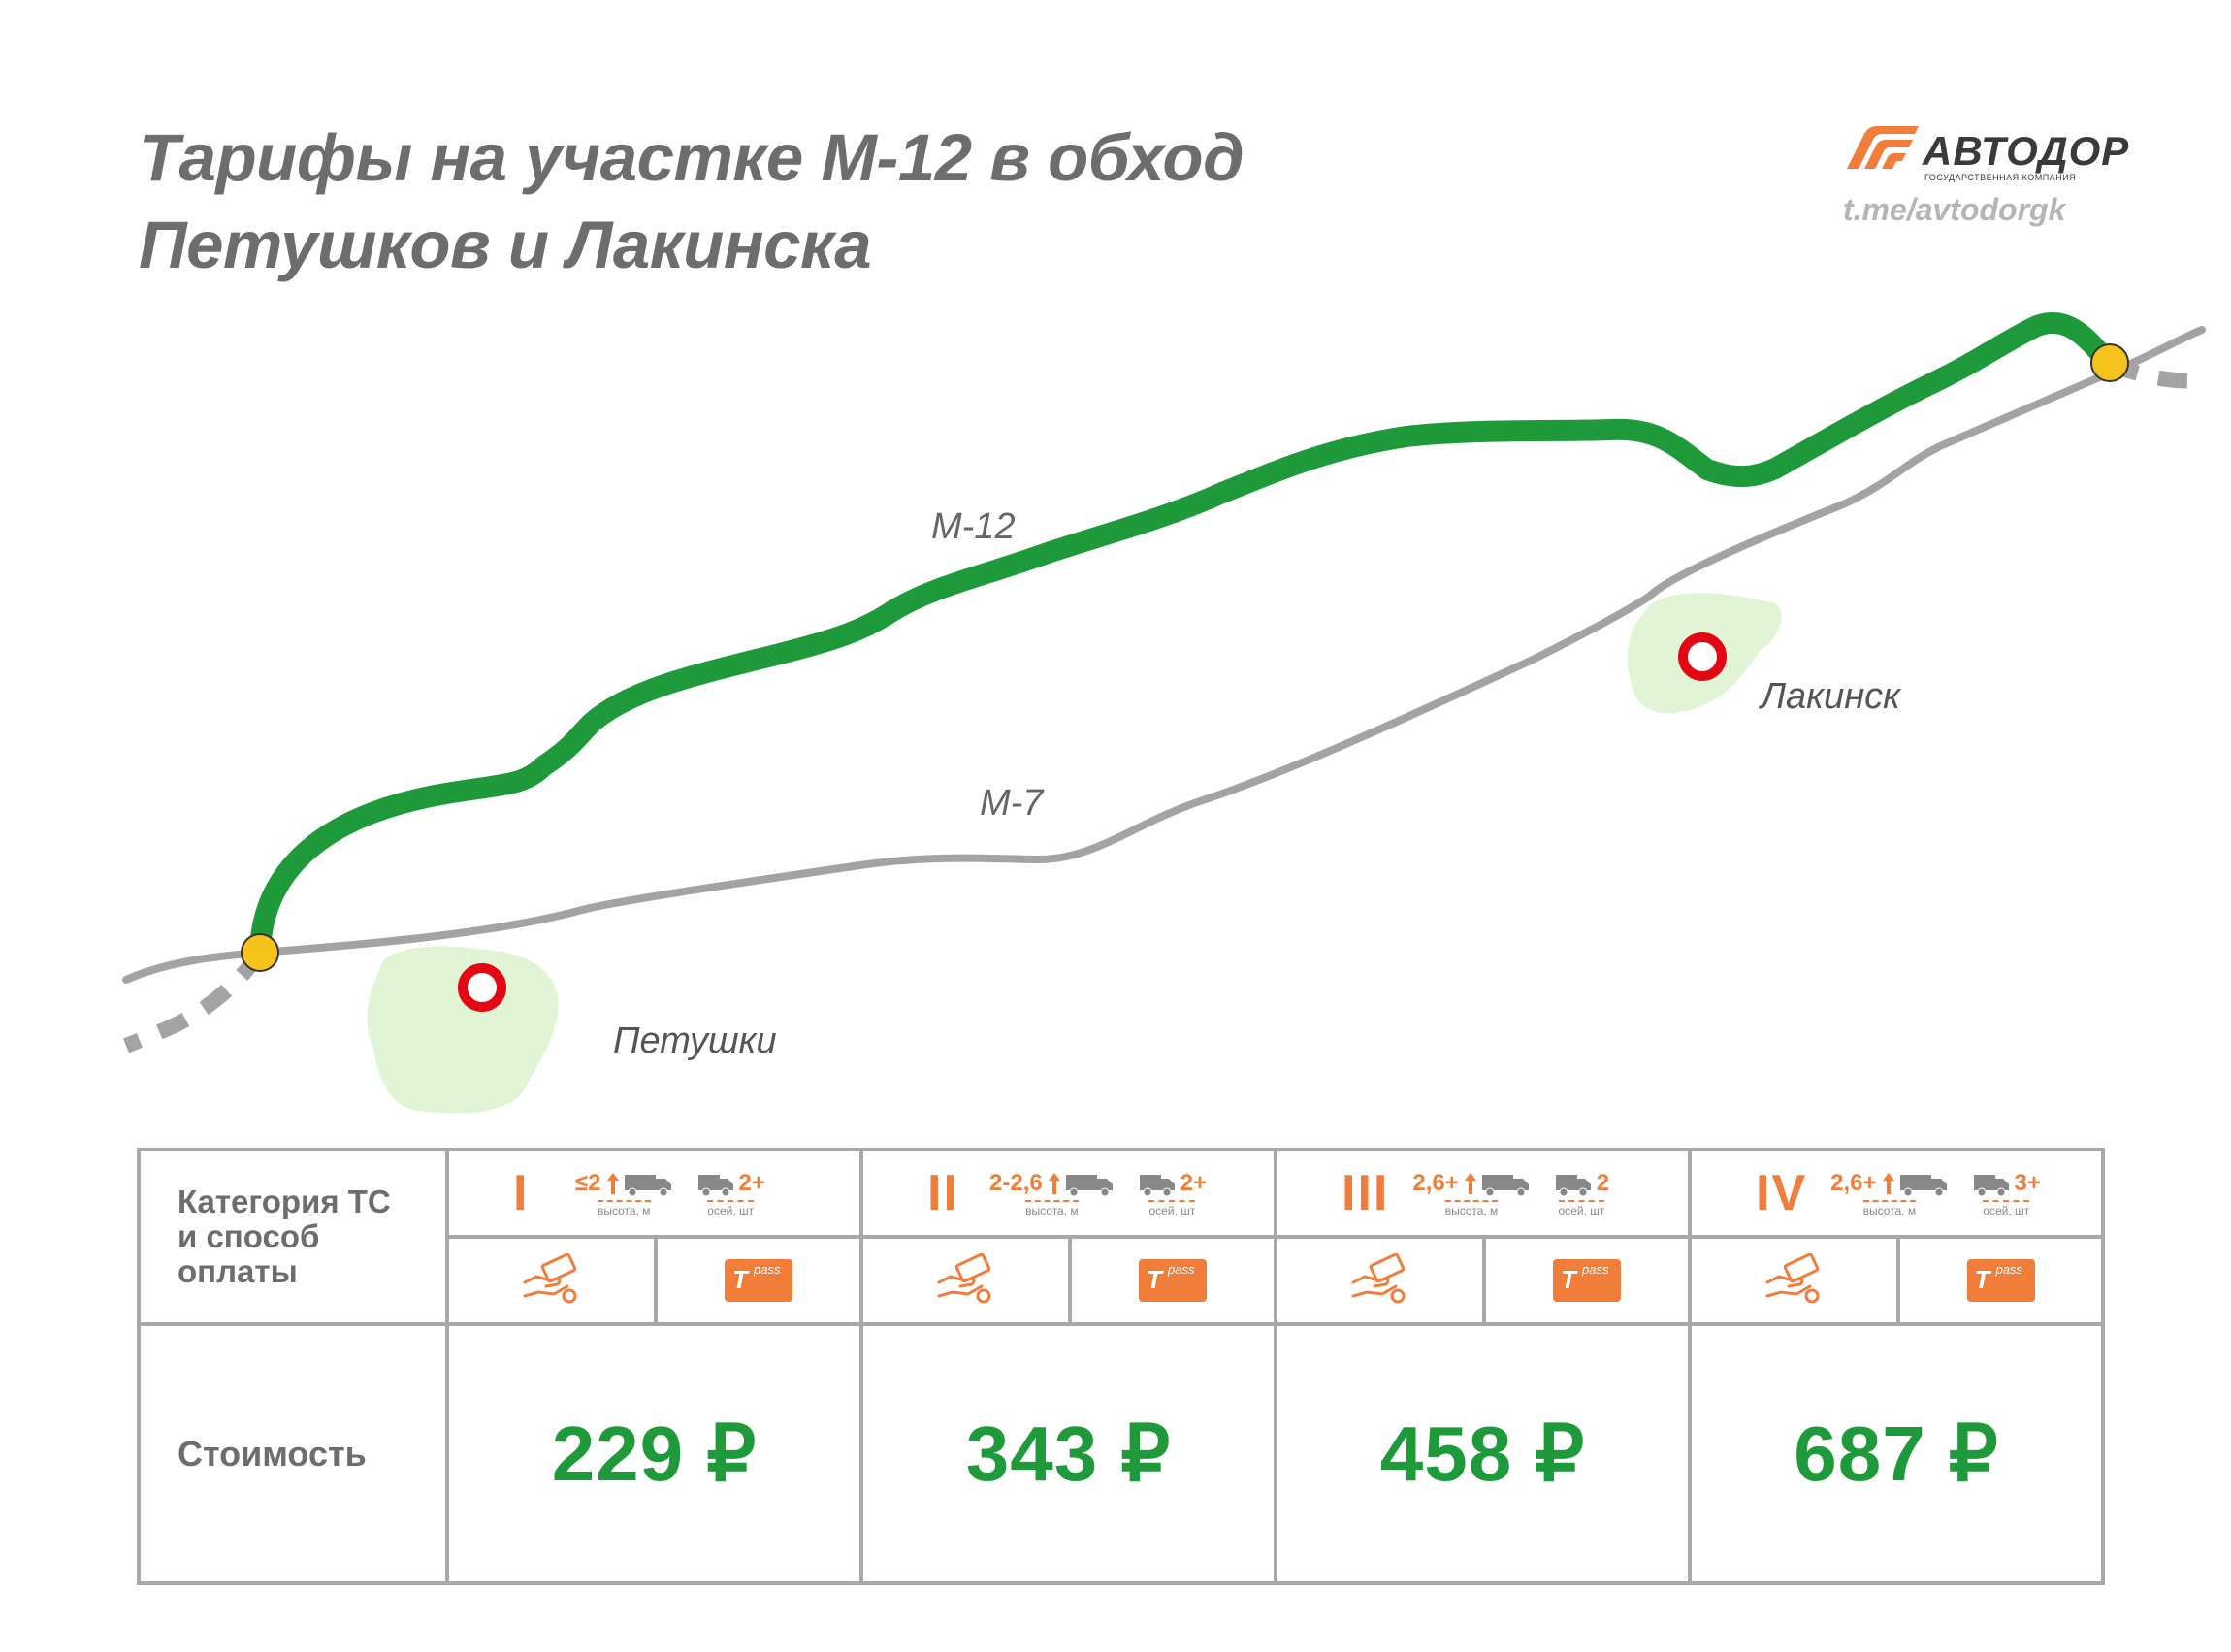  I want to click on logo-name: АВТОДОР, so click(2026, 151).